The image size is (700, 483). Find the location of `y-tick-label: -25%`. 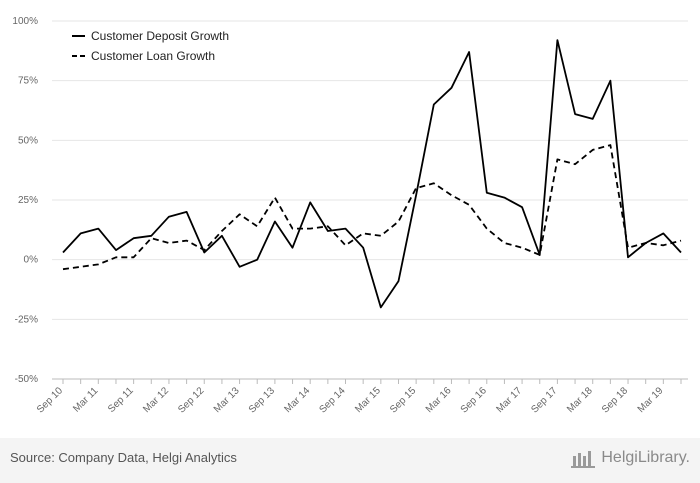

y-tick-label: -25% is located at coordinates (26, 319).